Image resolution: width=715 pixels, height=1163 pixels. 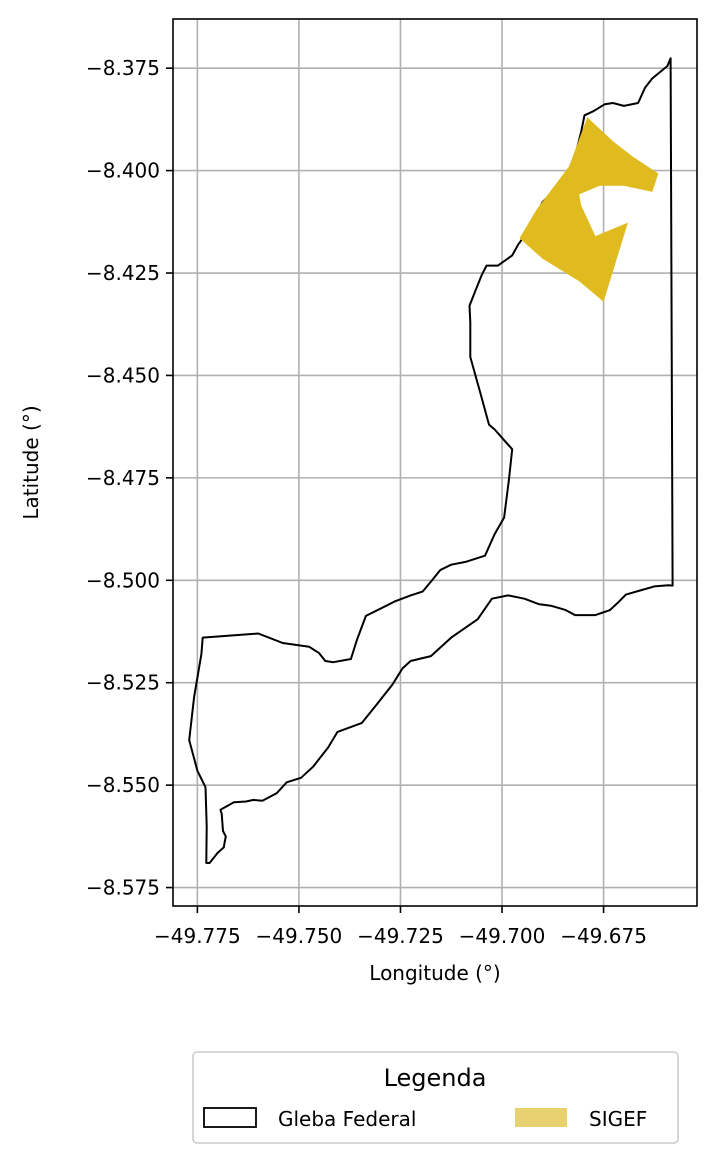 What do you see at coordinates (123, 273) in the screenshot?
I see `y-tick-label: −8.425` at bounding box center [123, 273].